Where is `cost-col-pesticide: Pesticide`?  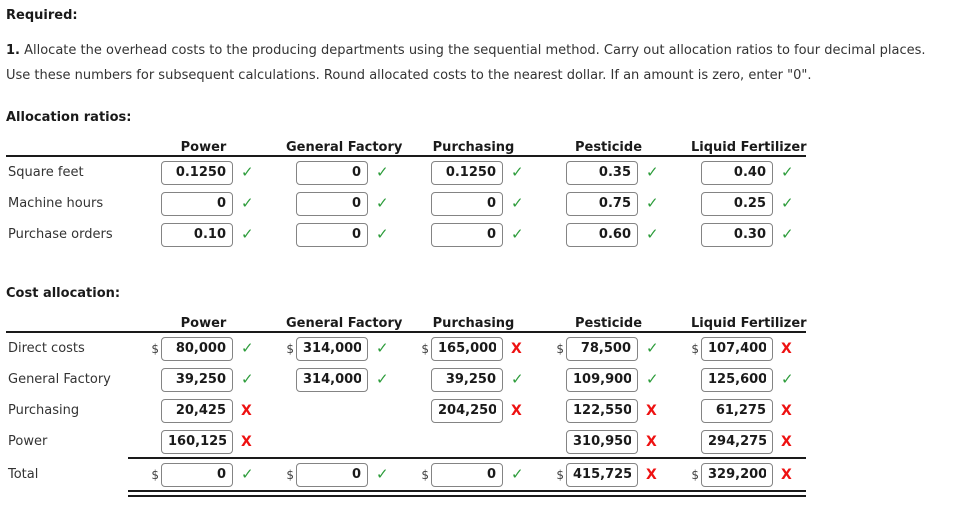 cost-col-pesticide: Pesticide is located at coordinates (608, 323).